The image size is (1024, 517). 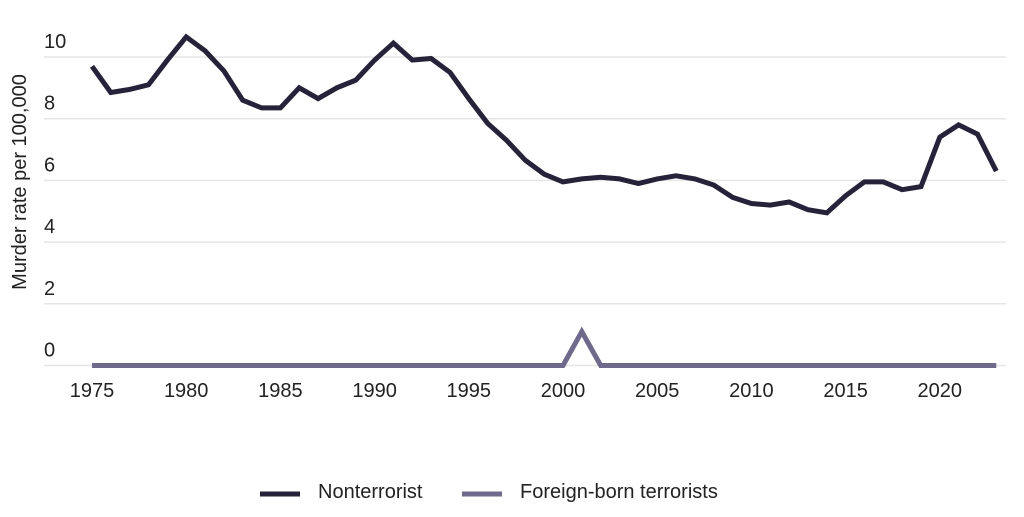 What do you see at coordinates (49, 351) in the screenshot?
I see `y-tick-label: 0` at bounding box center [49, 351].